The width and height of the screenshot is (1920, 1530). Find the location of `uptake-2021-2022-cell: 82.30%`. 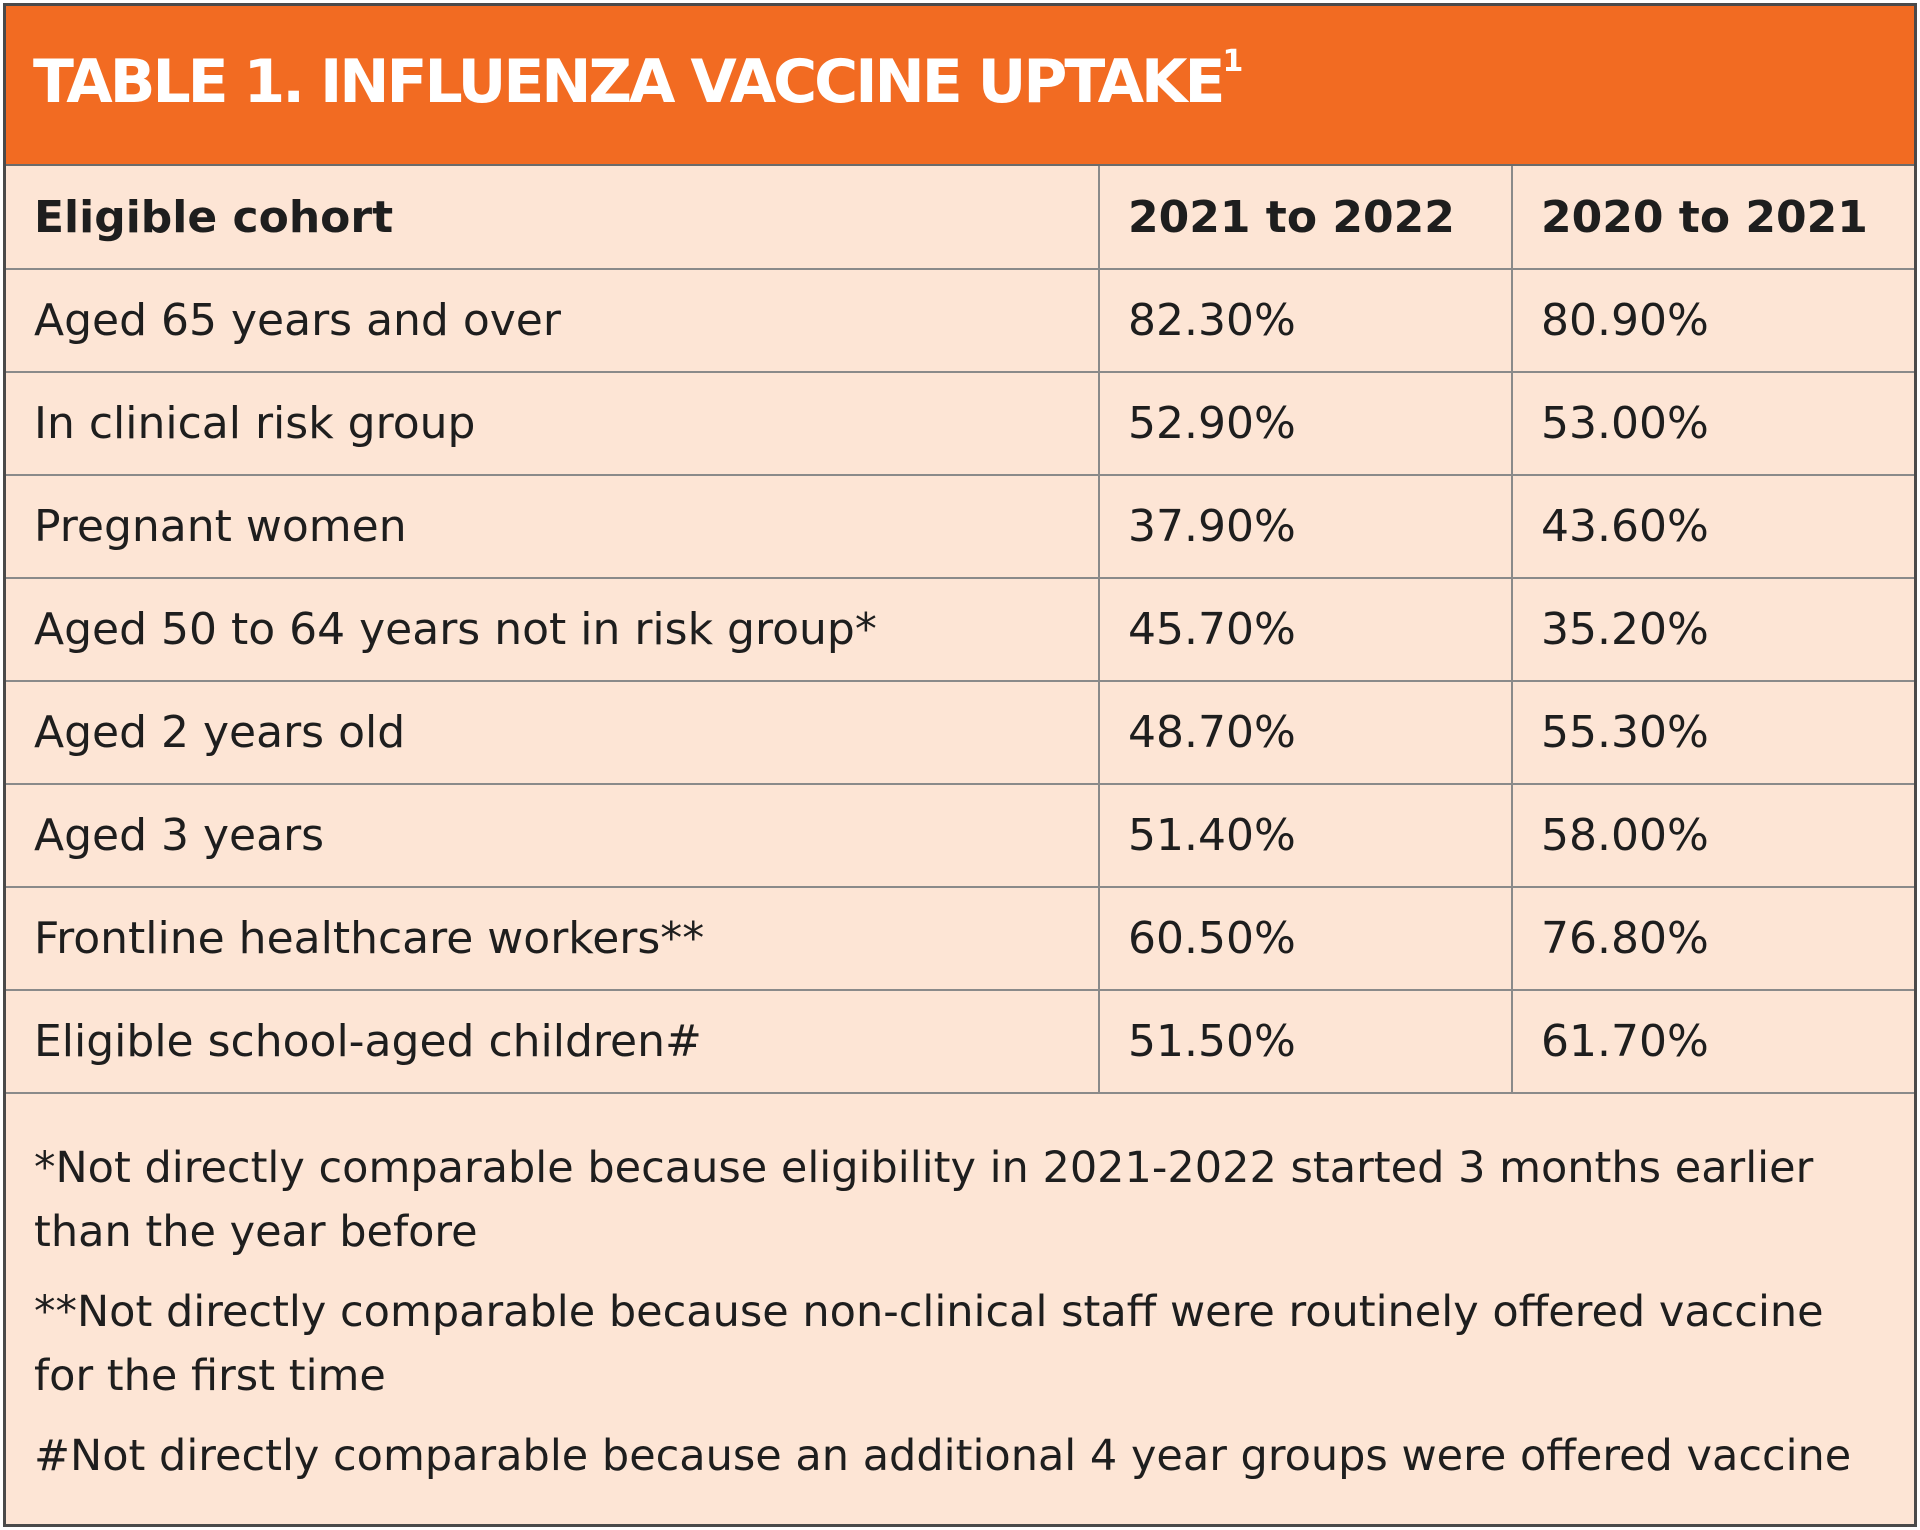

uptake-2021-2022-cell: 82.30% is located at coordinates (1305, 321).